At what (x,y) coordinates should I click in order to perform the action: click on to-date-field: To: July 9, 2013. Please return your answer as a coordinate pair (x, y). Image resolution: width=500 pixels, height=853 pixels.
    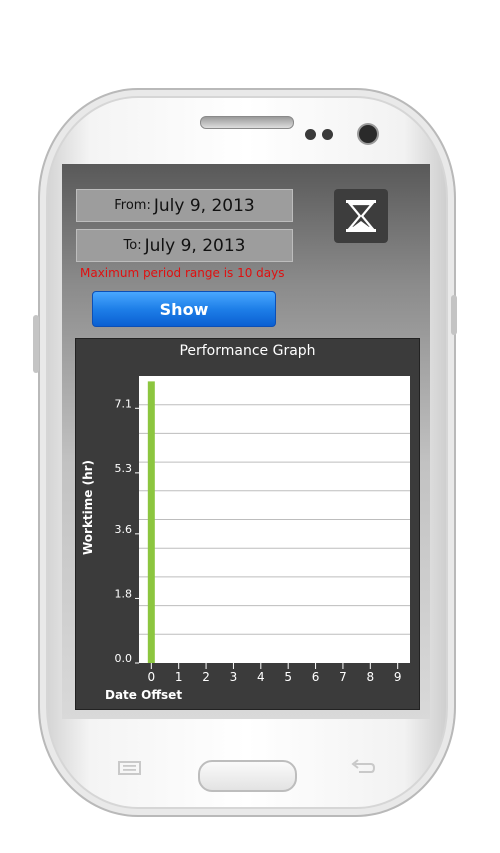
    Looking at the image, I should click on (184, 245).